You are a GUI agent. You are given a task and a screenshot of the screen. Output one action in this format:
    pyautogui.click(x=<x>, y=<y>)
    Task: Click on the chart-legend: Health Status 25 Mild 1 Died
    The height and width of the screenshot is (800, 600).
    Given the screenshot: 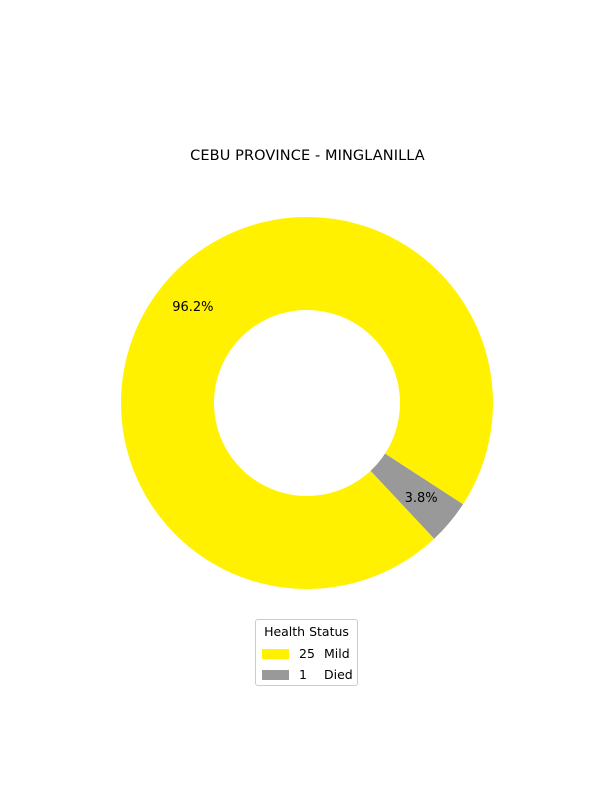 What is the action you would take?
    pyautogui.click(x=306, y=652)
    